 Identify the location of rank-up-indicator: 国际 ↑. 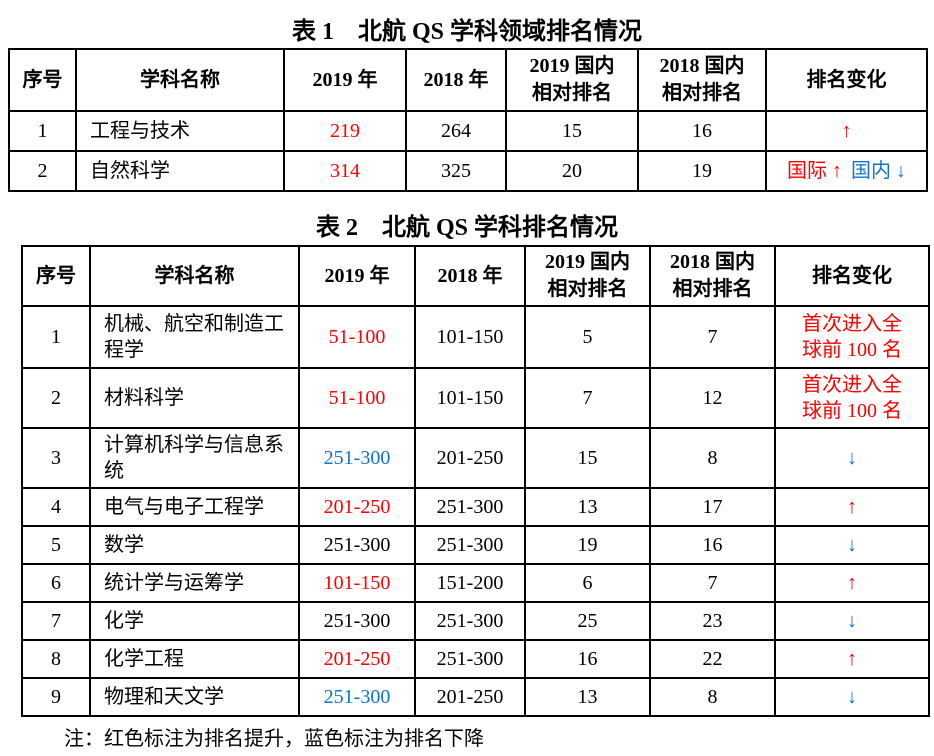
(814, 171).